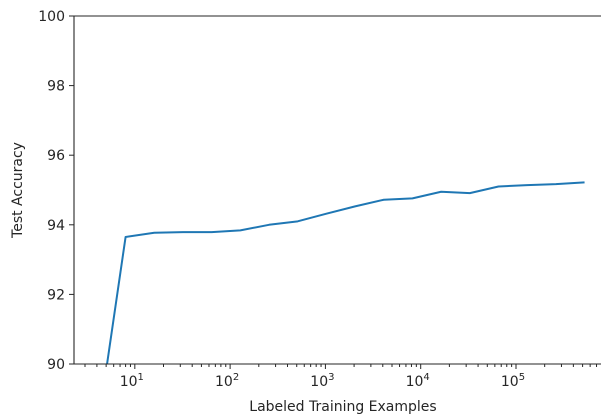 This screenshot has height=415, width=601. What do you see at coordinates (56, 295) in the screenshot?
I see `y-tick-label: 92` at bounding box center [56, 295].